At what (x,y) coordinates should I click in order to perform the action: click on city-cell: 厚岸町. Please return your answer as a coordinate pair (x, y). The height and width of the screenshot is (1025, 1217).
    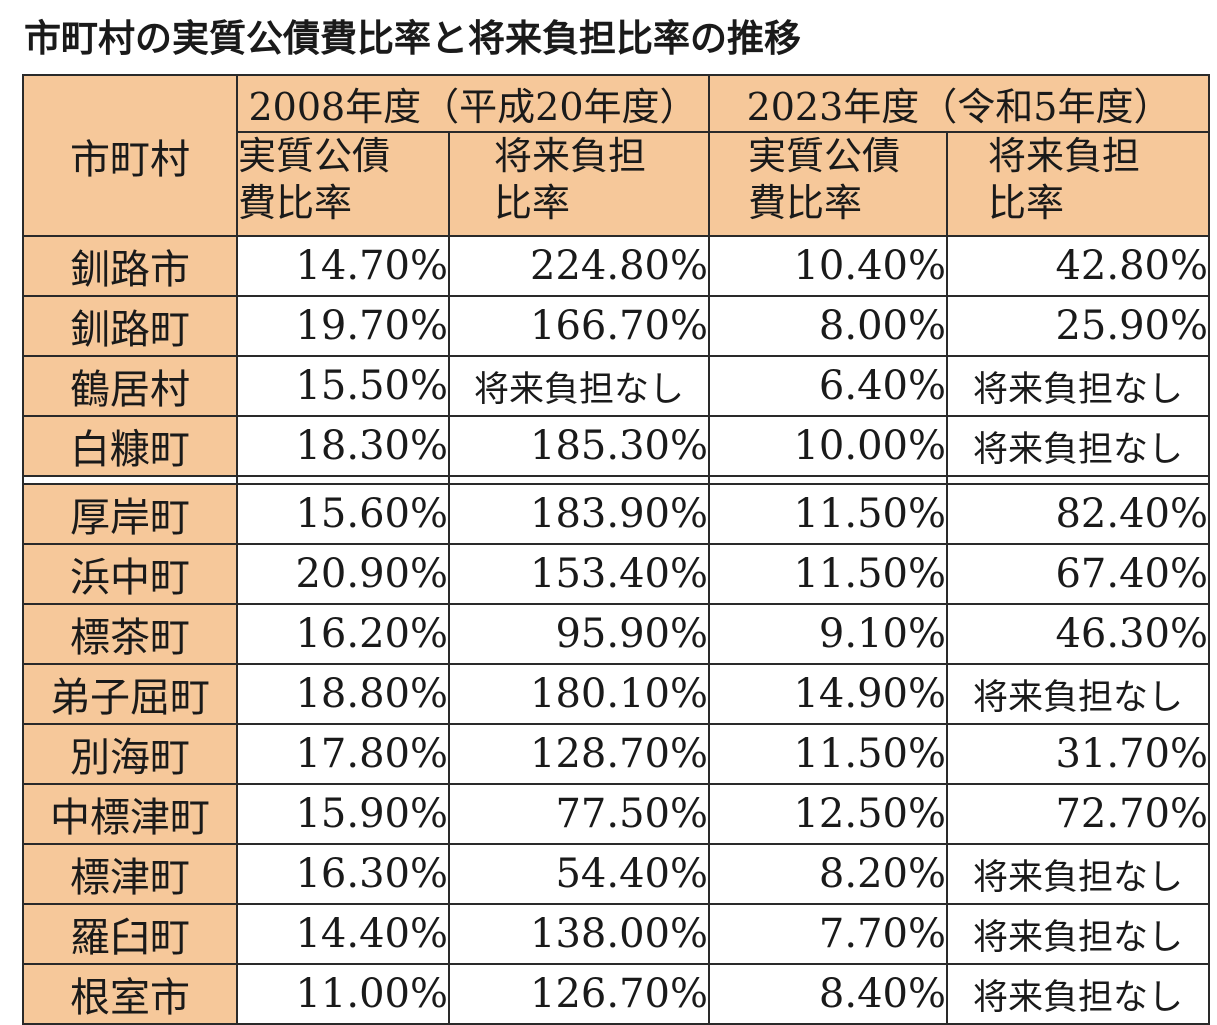
    Looking at the image, I should click on (130, 514).